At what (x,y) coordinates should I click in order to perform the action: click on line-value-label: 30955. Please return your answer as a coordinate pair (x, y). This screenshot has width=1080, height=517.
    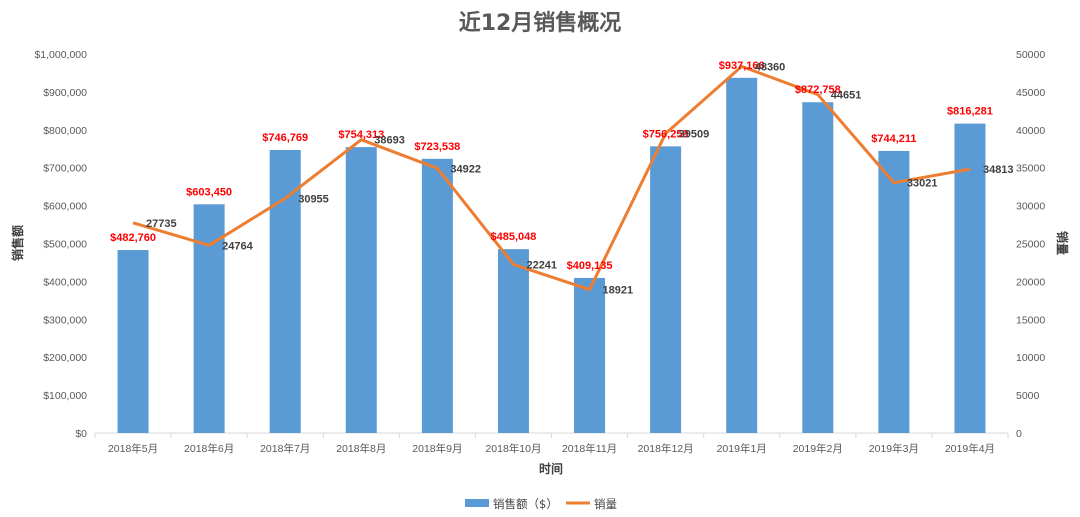
    Looking at the image, I should click on (313, 199).